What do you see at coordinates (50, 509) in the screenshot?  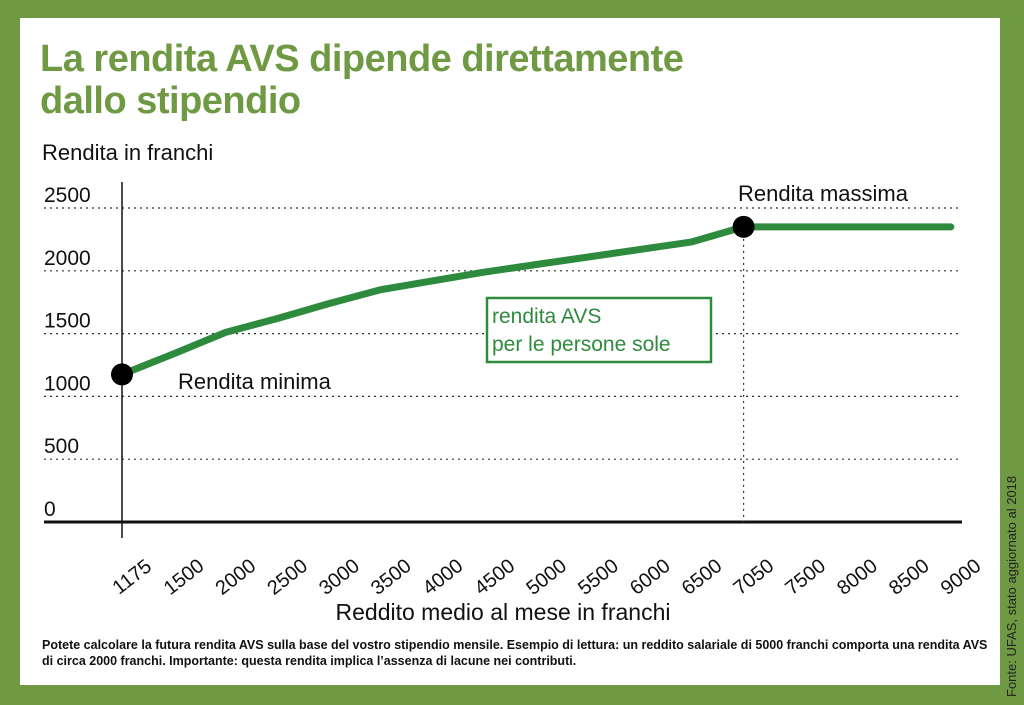 I see `y-tick-label-0: 0` at bounding box center [50, 509].